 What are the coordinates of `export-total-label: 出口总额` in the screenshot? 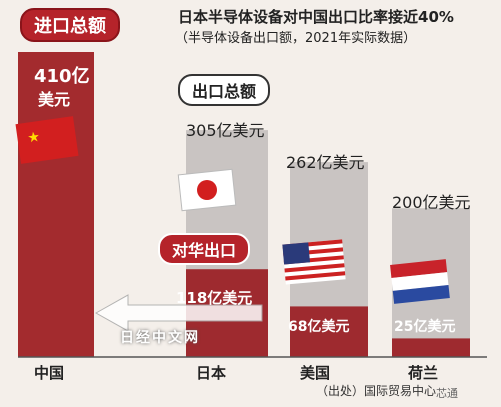 It's located at (224, 90).